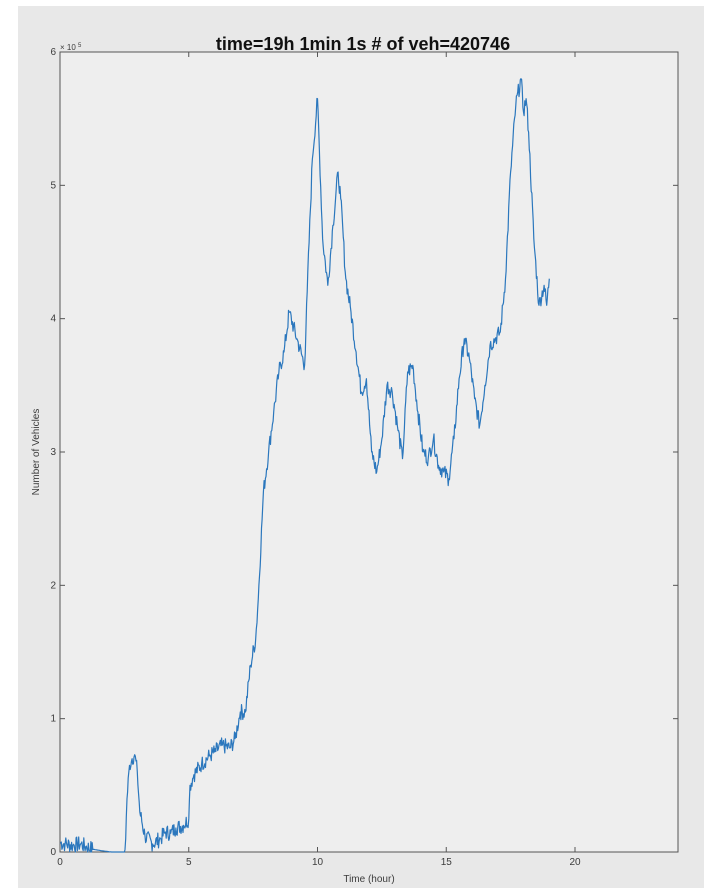  Describe the element at coordinates (53, 585) in the screenshot. I see `y-tick-label: 2` at that location.